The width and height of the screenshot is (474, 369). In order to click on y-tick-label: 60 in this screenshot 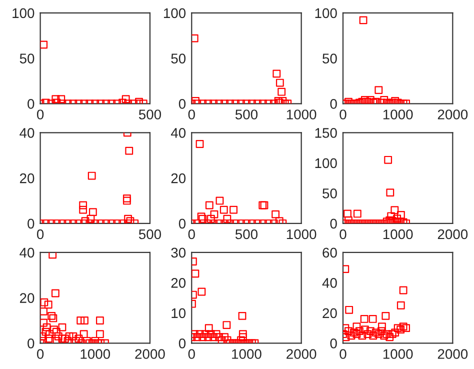, I will do `click(329, 253)`.